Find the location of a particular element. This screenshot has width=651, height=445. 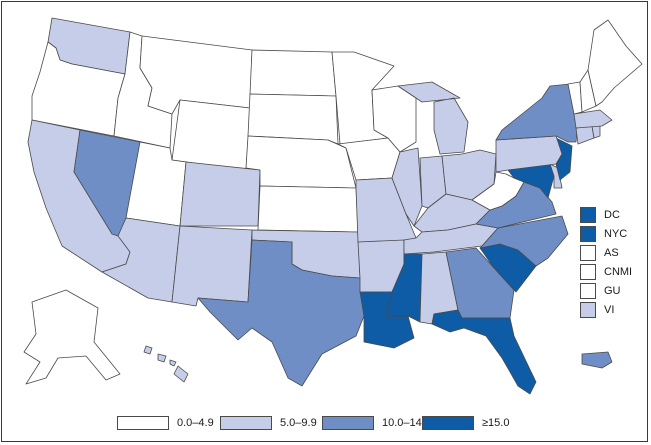

rate-legend-item: 0.0–4.9 is located at coordinates (165, 423).